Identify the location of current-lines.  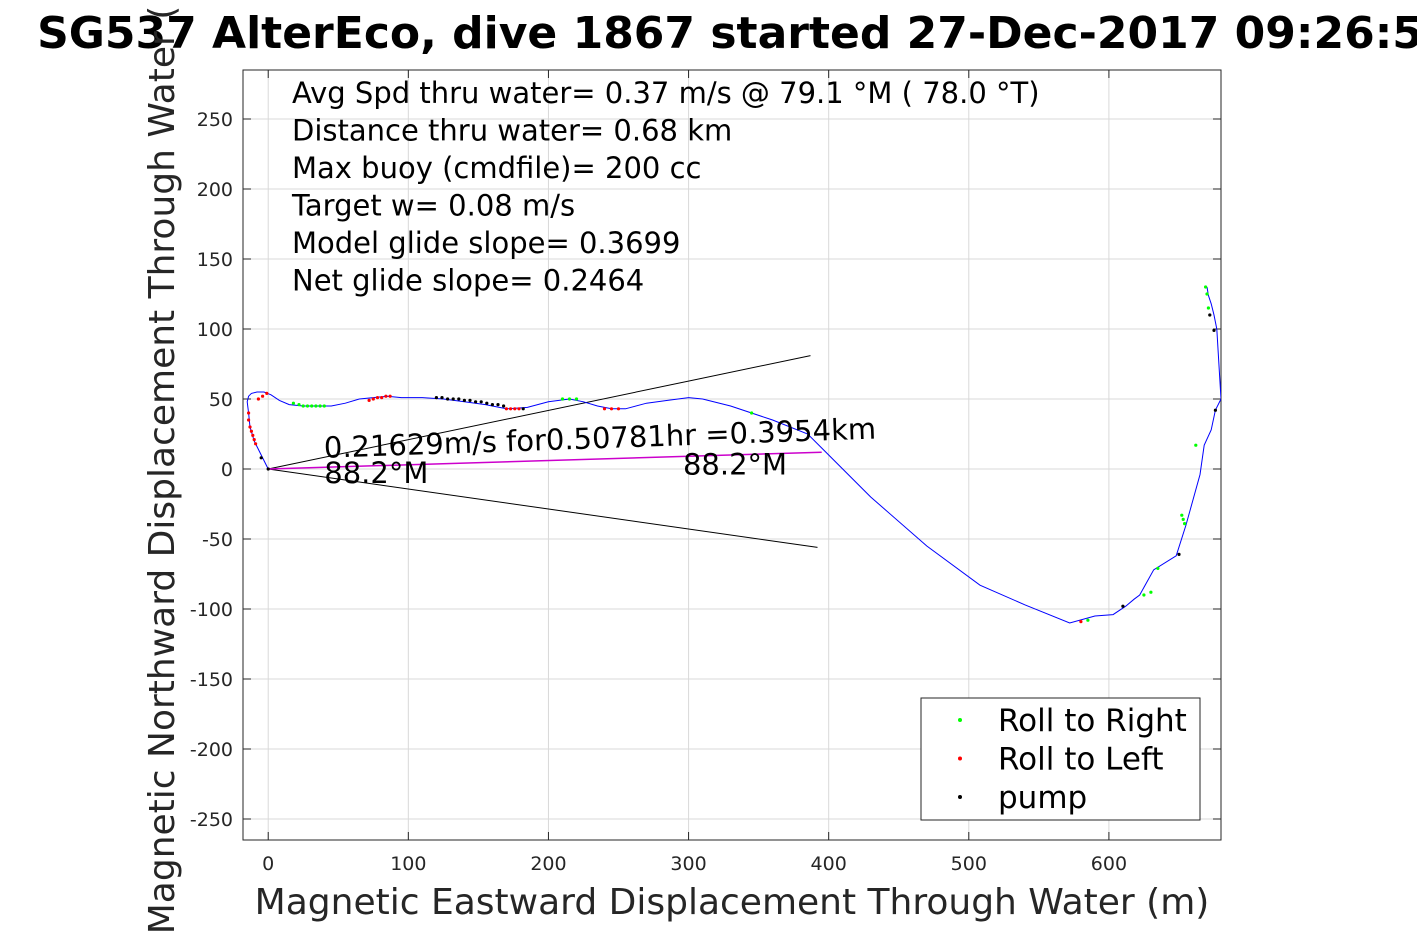
(545, 451).